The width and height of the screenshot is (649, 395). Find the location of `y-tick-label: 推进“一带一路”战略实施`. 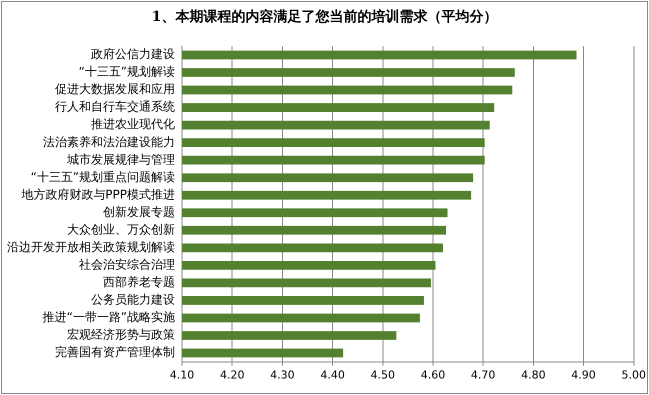

y-tick-label: 推进“一带一路”战略实施 is located at coordinates (108, 317).